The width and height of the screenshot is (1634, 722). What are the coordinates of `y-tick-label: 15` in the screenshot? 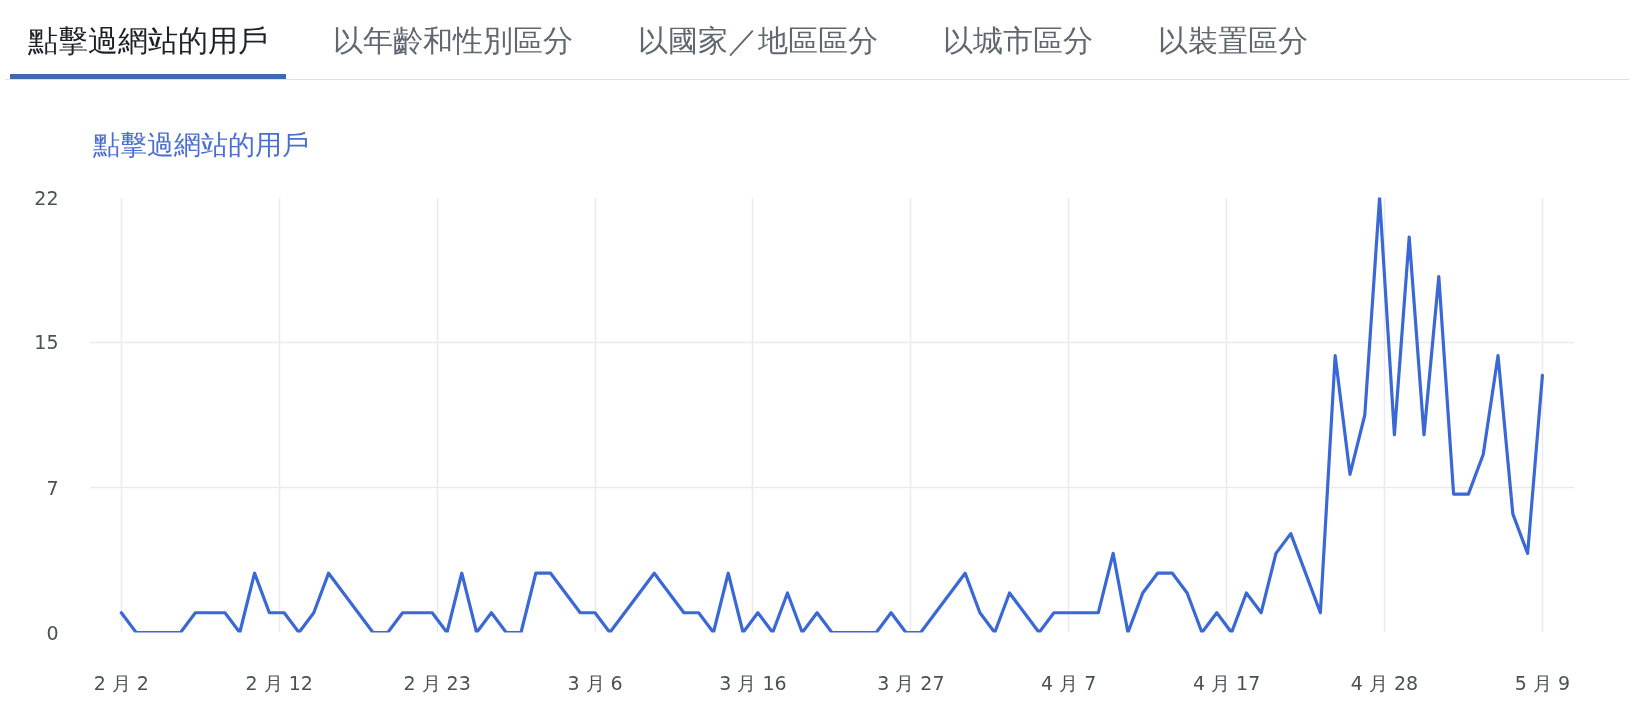 It's located at (46, 342).